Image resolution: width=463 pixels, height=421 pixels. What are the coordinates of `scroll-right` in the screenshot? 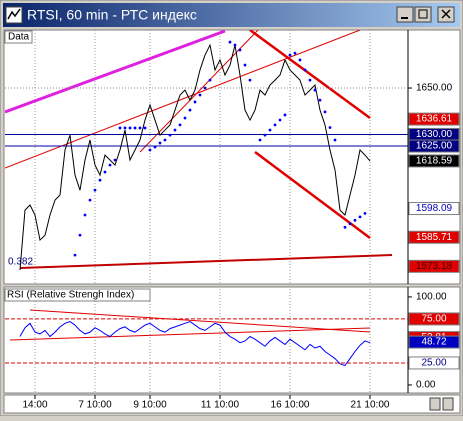 It's located at (448, 404).